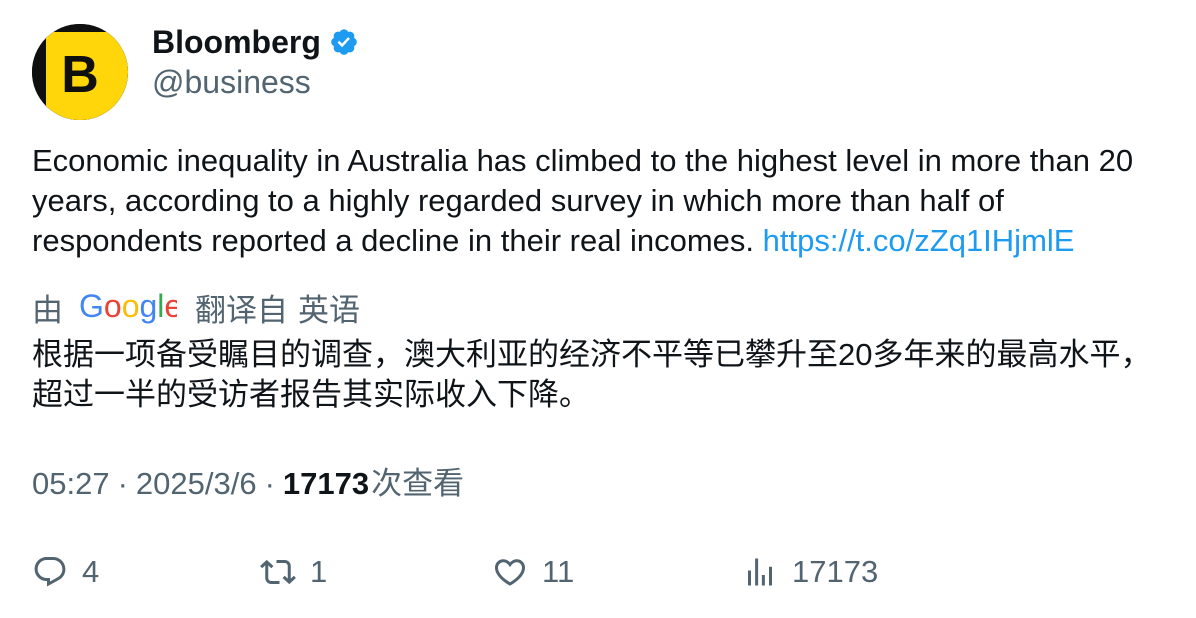 This screenshot has height=618, width=1196. I want to click on reply-button: 4, so click(65, 572).